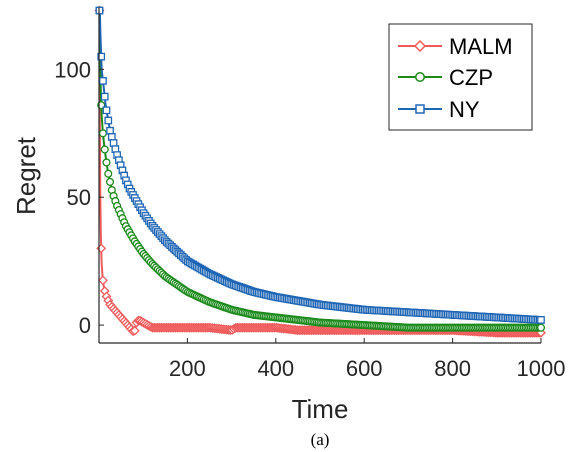  What do you see at coordinates (320, 439) in the screenshot?
I see `figure-caption: (a)` at bounding box center [320, 439].